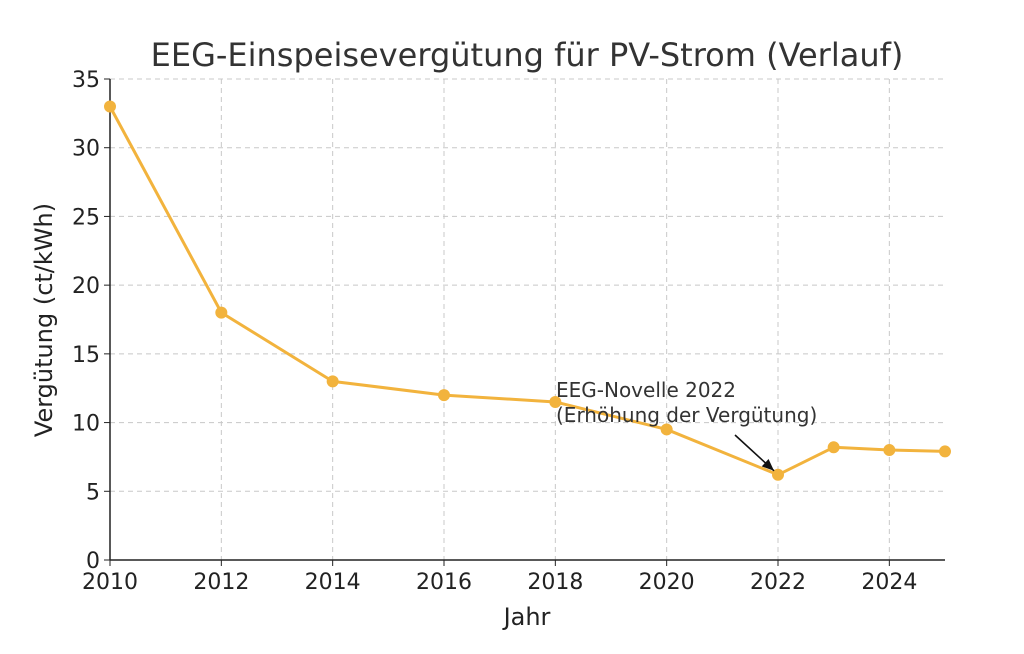 This screenshot has width=1024, height=654. Describe the element at coordinates (686, 415) in the screenshot. I see `annotation-line-2: (Erhöhung der Vergütung)` at that location.